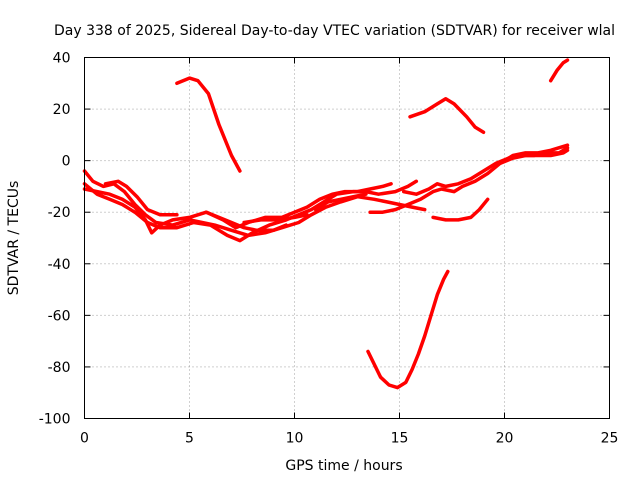 The height and width of the screenshot is (480, 640). What do you see at coordinates (66, 162) in the screenshot?
I see `y-tick-label: 0` at bounding box center [66, 162].